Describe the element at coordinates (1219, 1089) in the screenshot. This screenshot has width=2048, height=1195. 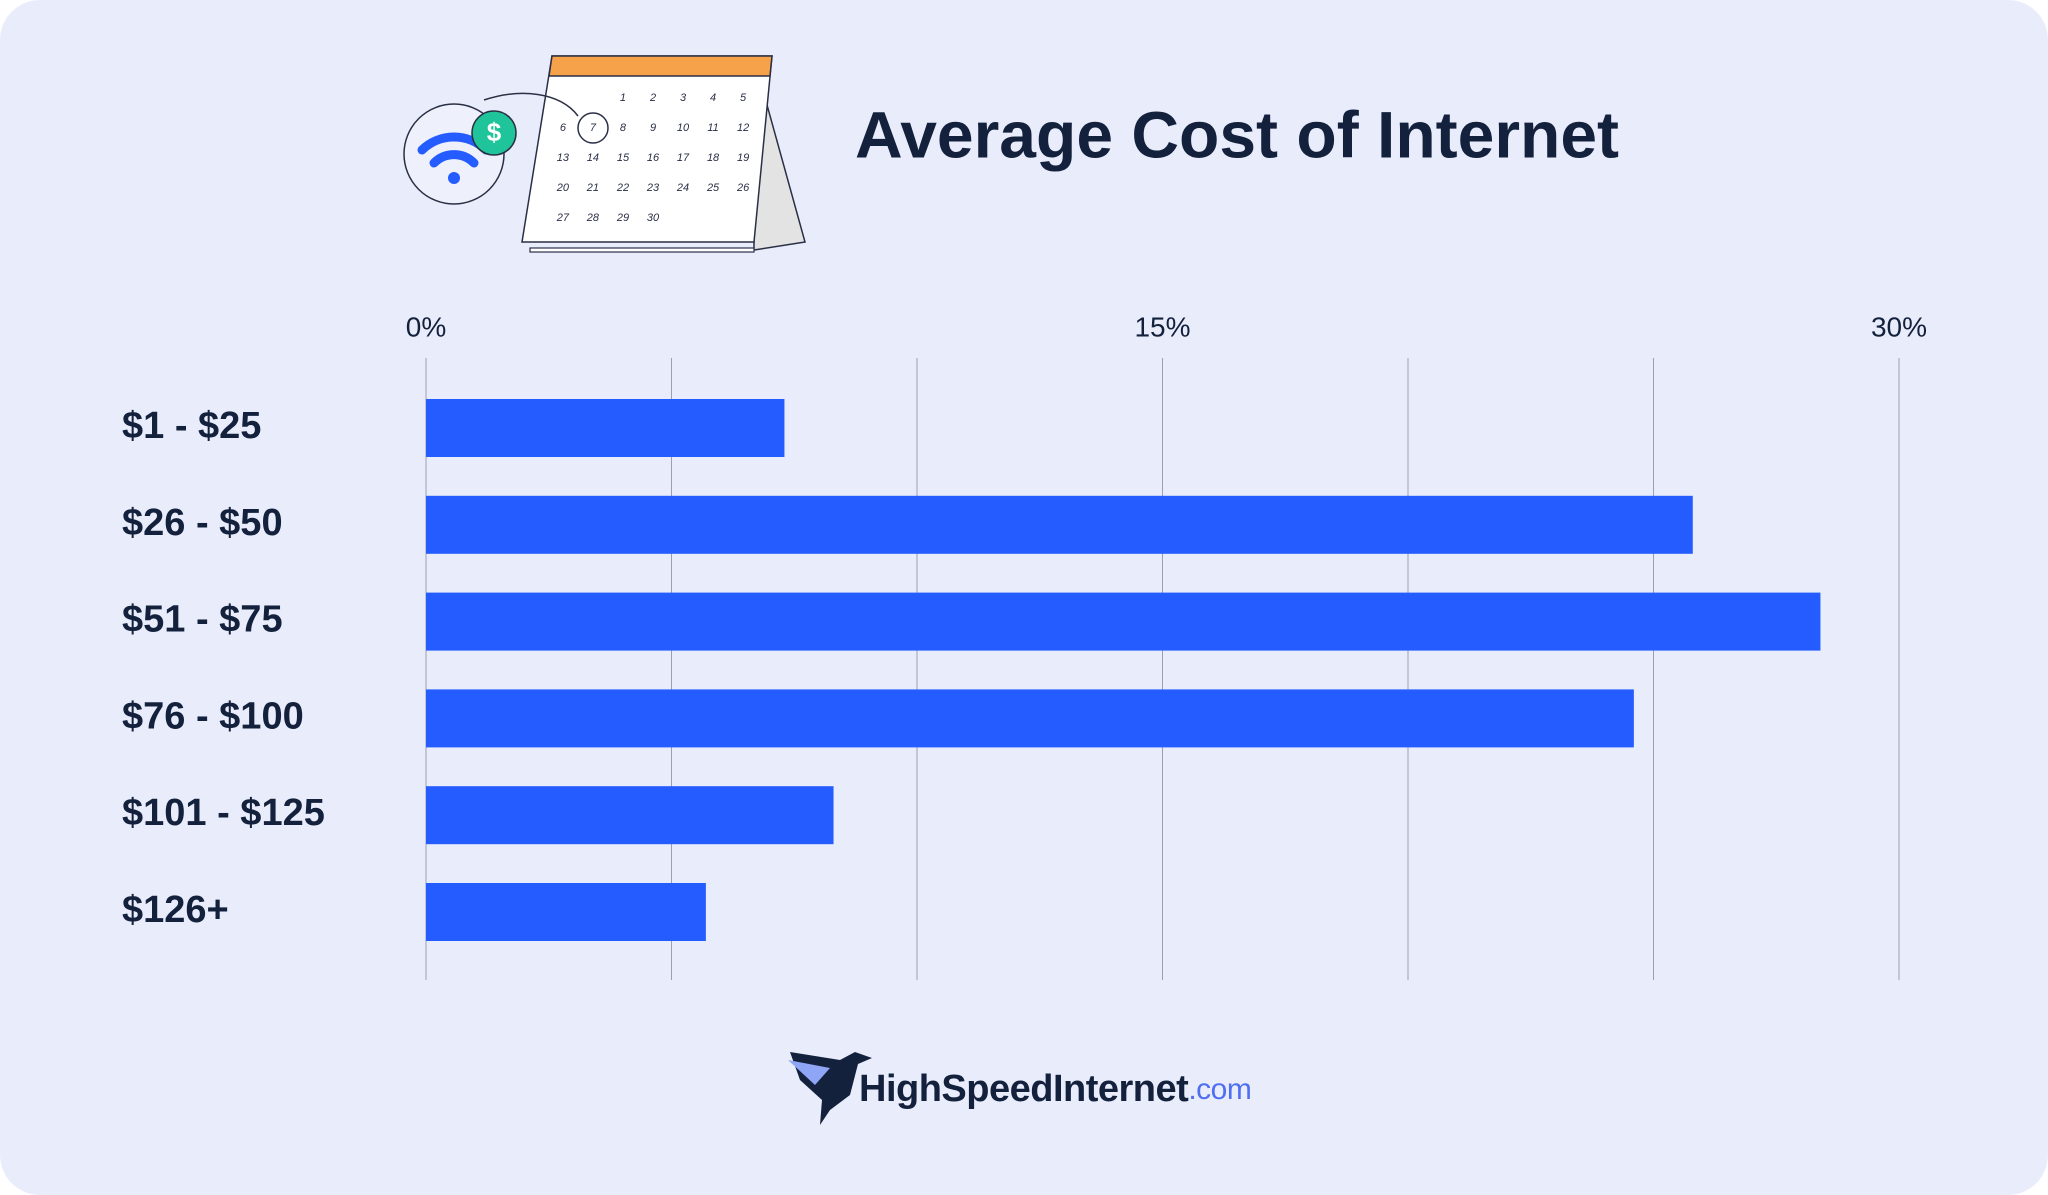
I see `logo-suffix: .com` at that location.